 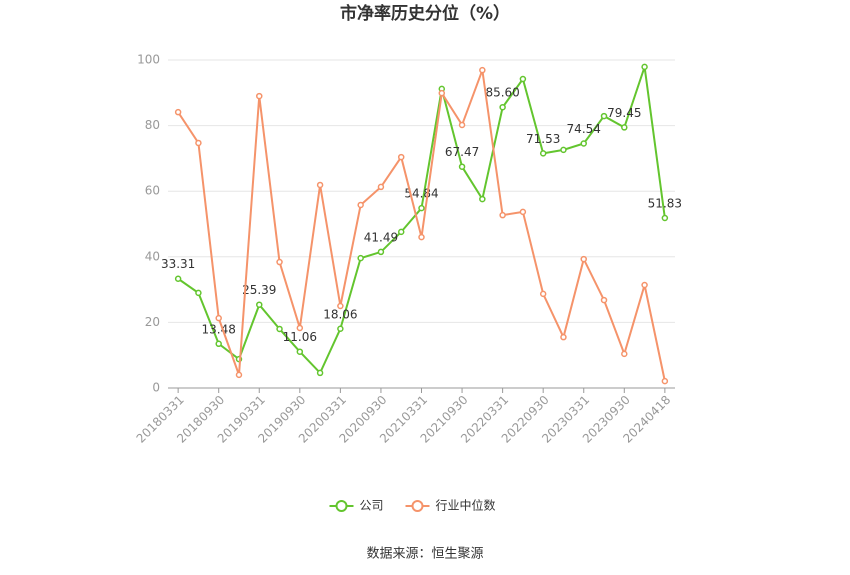 What do you see at coordinates (152, 191) in the screenshot?
I see `y-tick-label: 60` at bounding box center [152, 191].